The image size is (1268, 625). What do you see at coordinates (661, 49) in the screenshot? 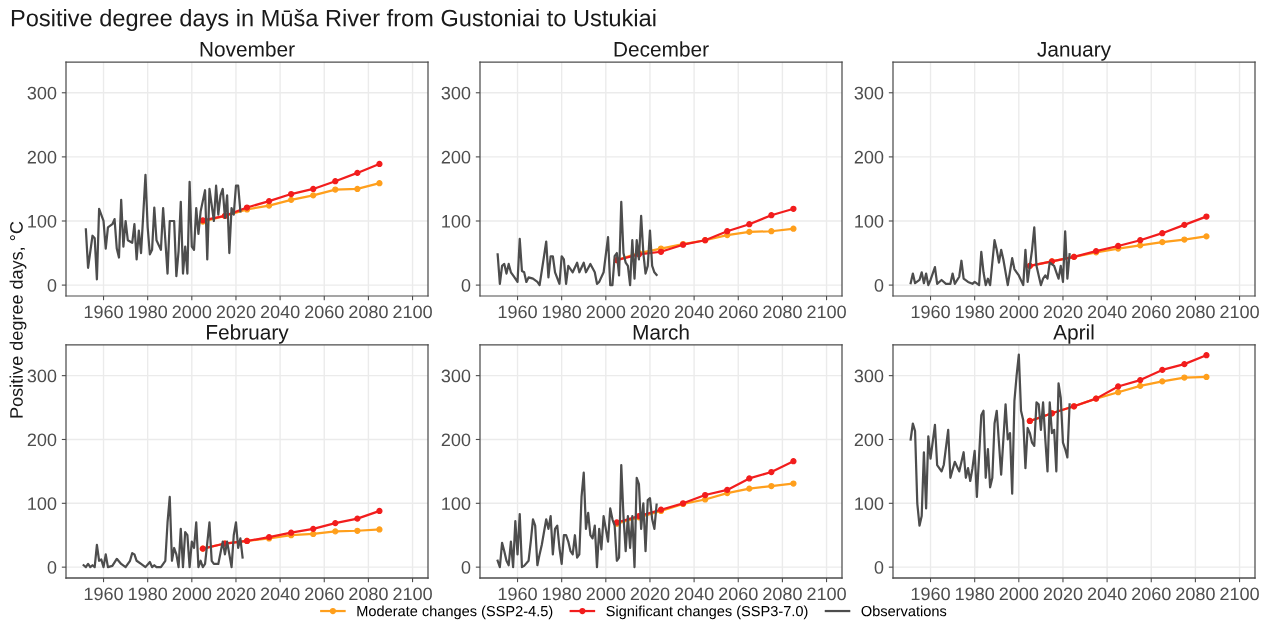
I see `chart-title: December` at bounding box center [661, 49].